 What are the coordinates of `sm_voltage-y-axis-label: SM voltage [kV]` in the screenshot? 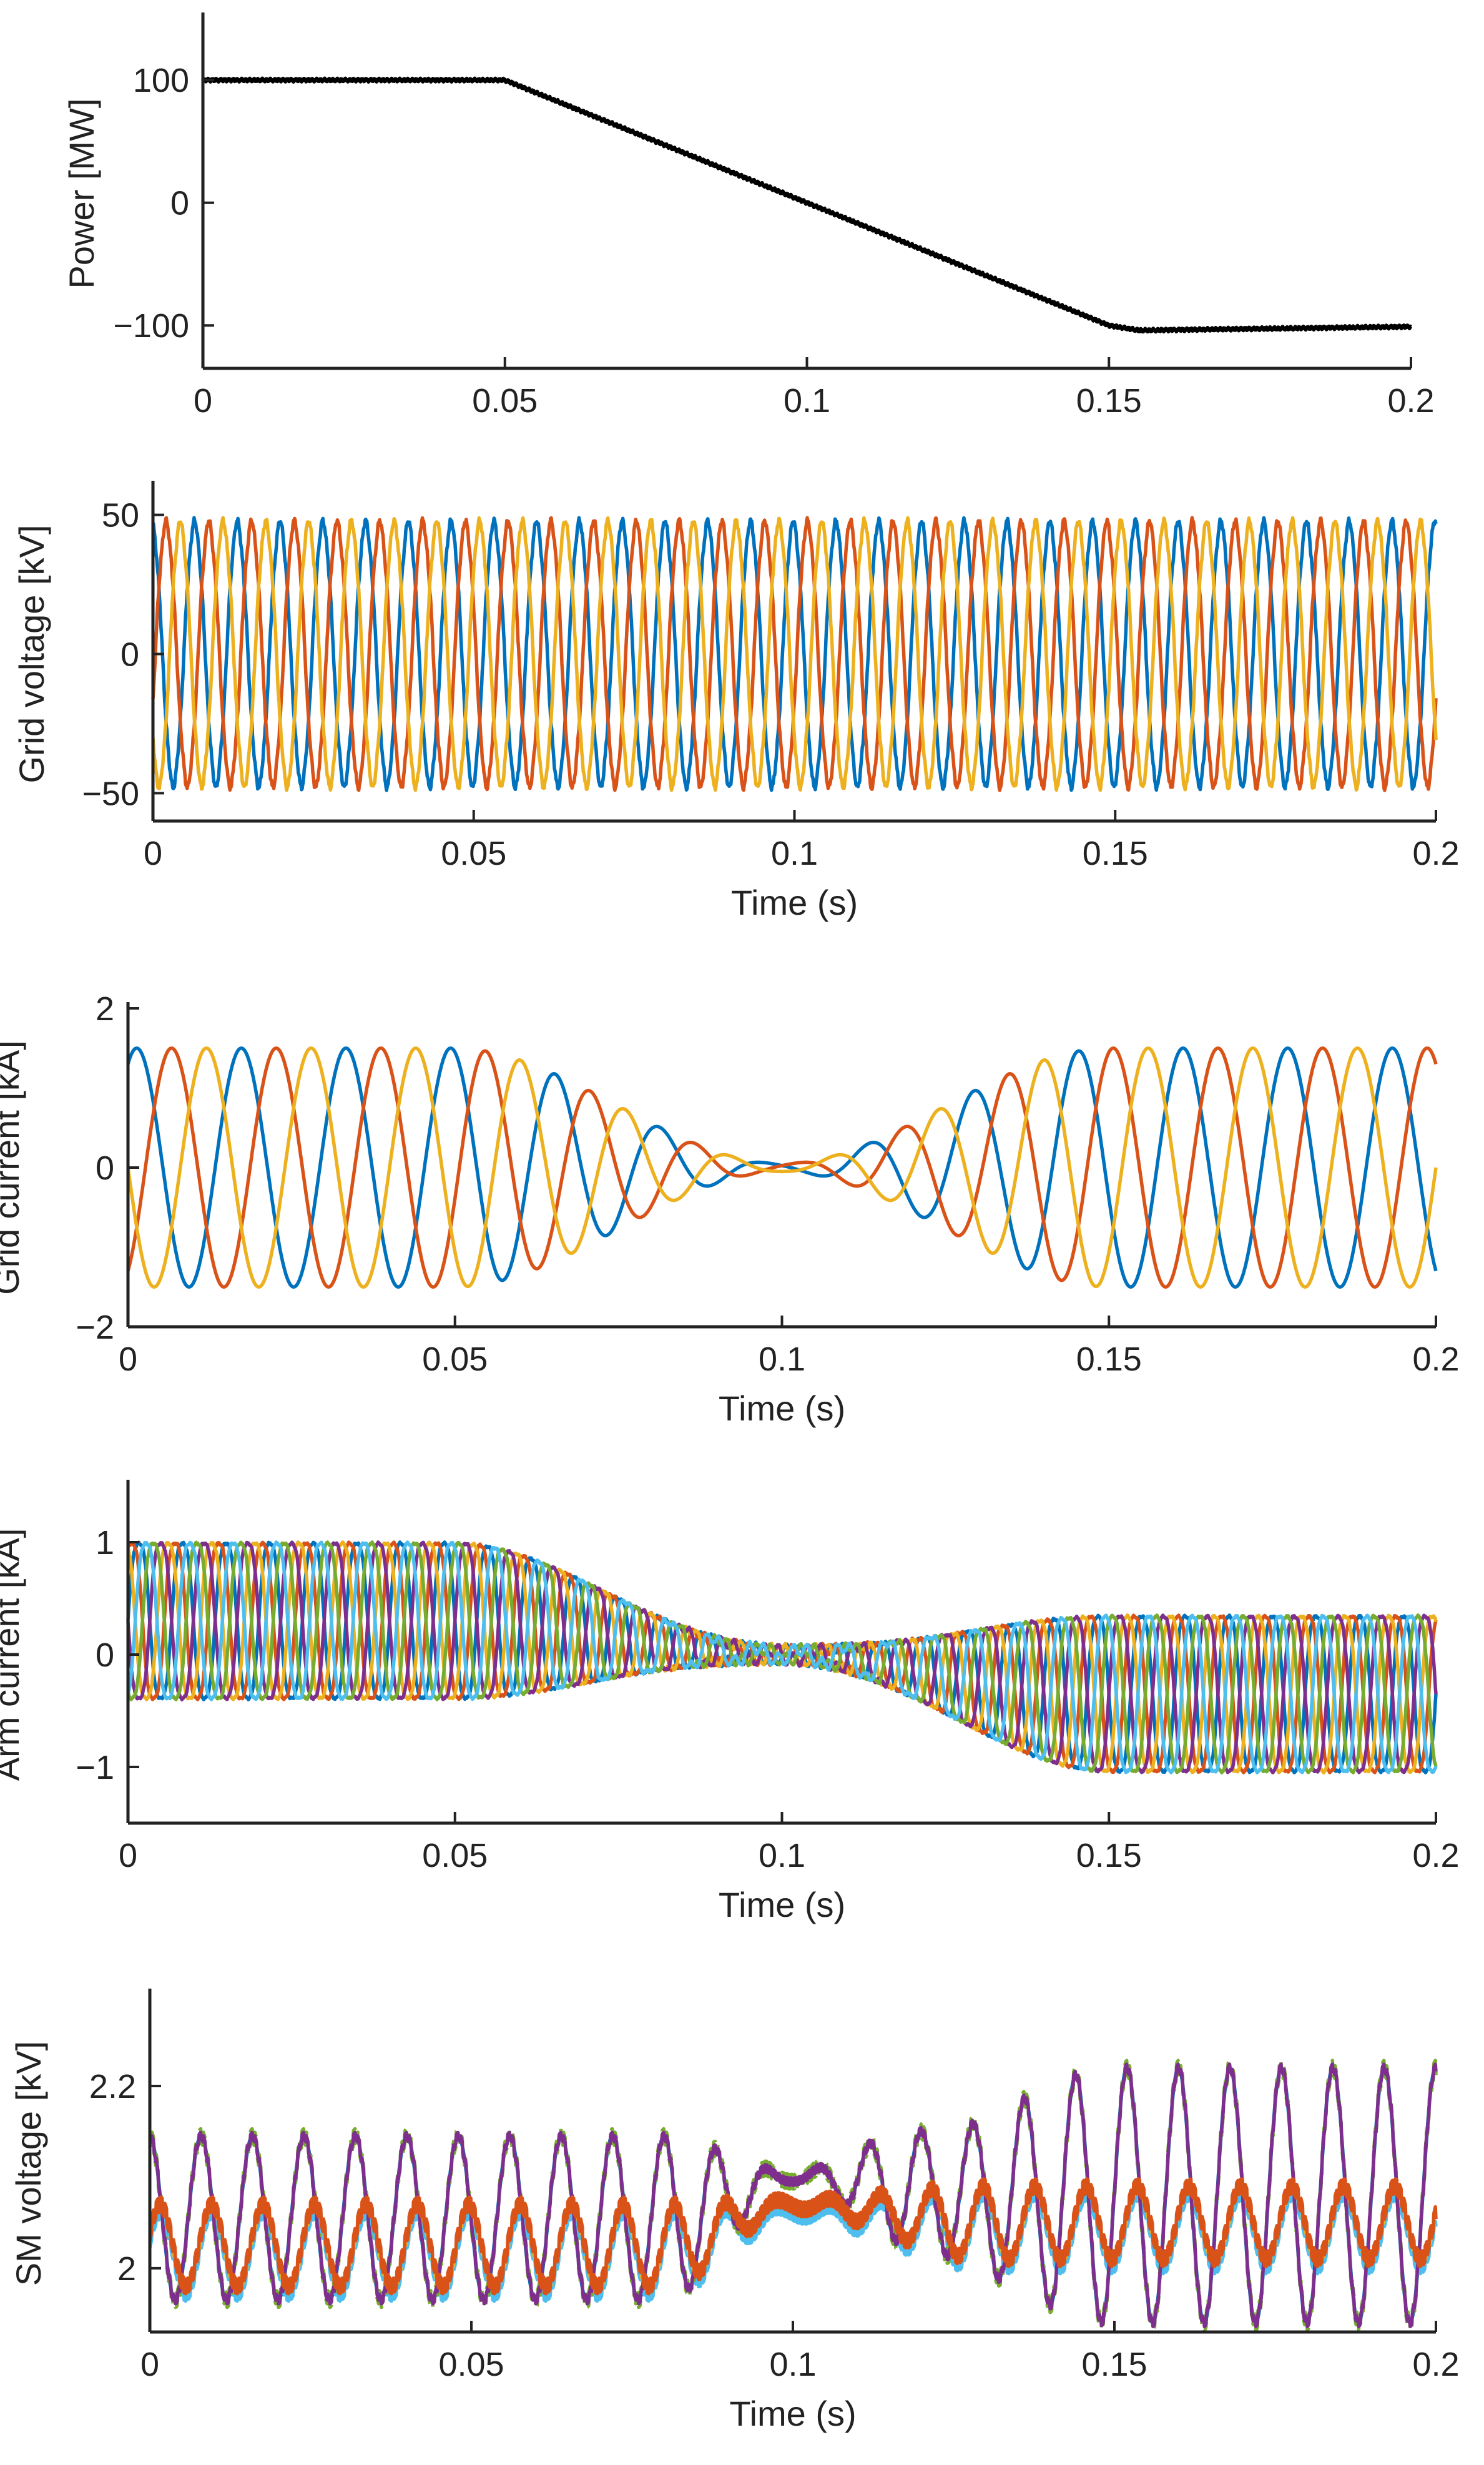 It's located at (28, 2163).